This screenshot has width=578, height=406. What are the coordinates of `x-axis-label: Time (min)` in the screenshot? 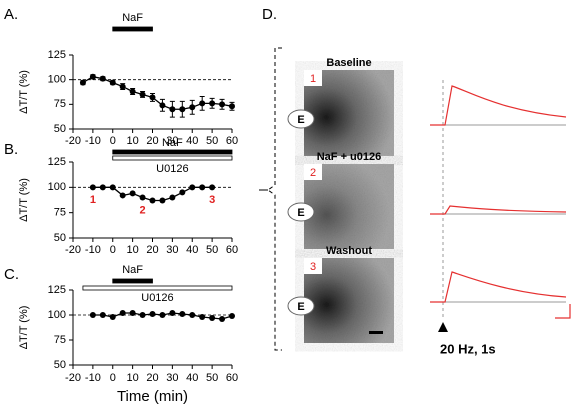 It's located at (152, 396).